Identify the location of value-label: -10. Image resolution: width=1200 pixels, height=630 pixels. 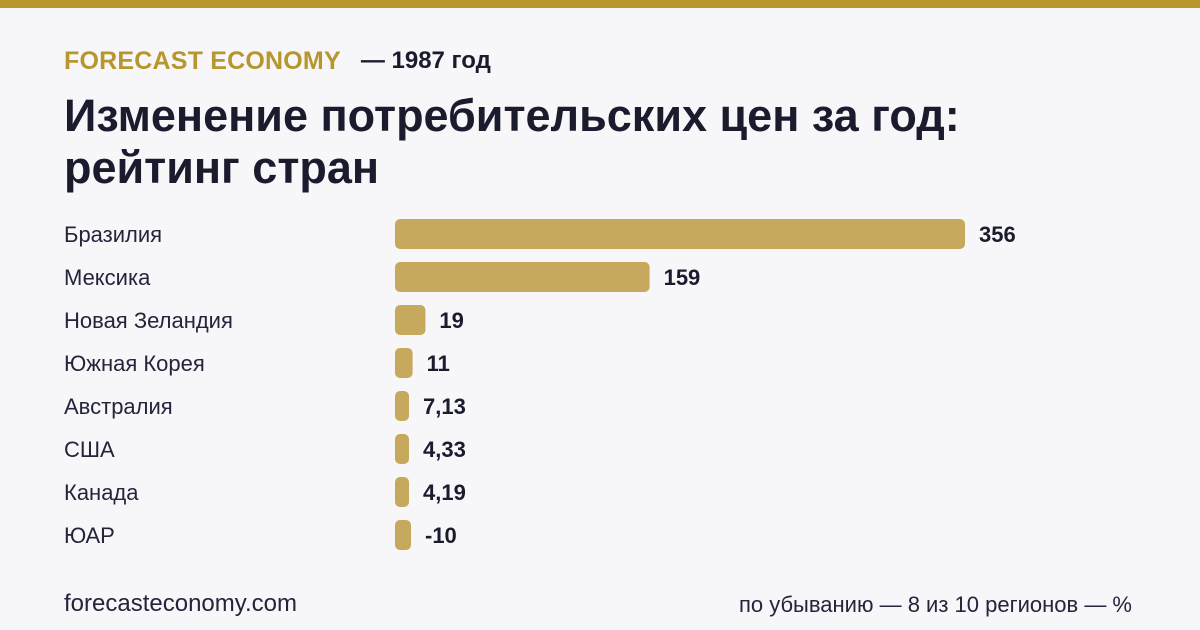
(441, 535).